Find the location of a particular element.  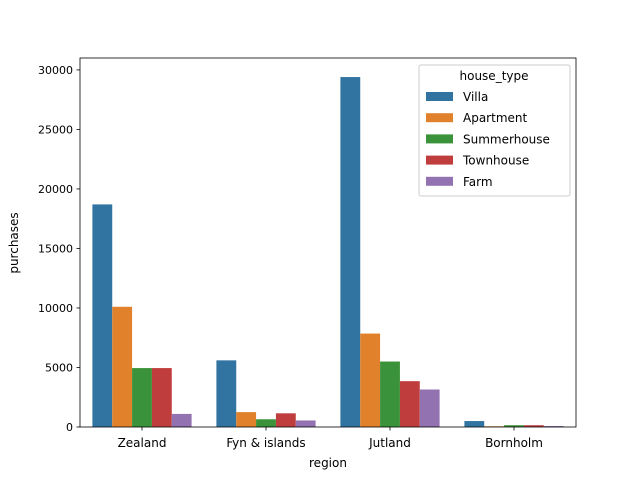

y-tick-label: 0 is located at coordinates (69, 427).